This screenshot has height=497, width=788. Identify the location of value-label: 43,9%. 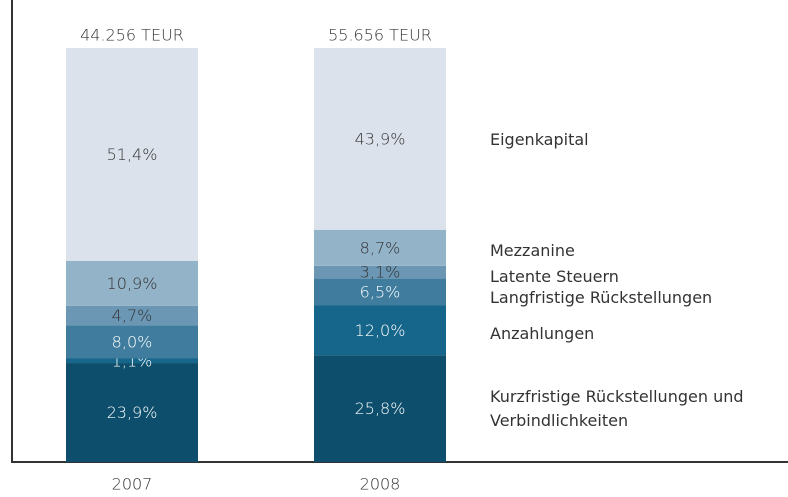
(380, 138).